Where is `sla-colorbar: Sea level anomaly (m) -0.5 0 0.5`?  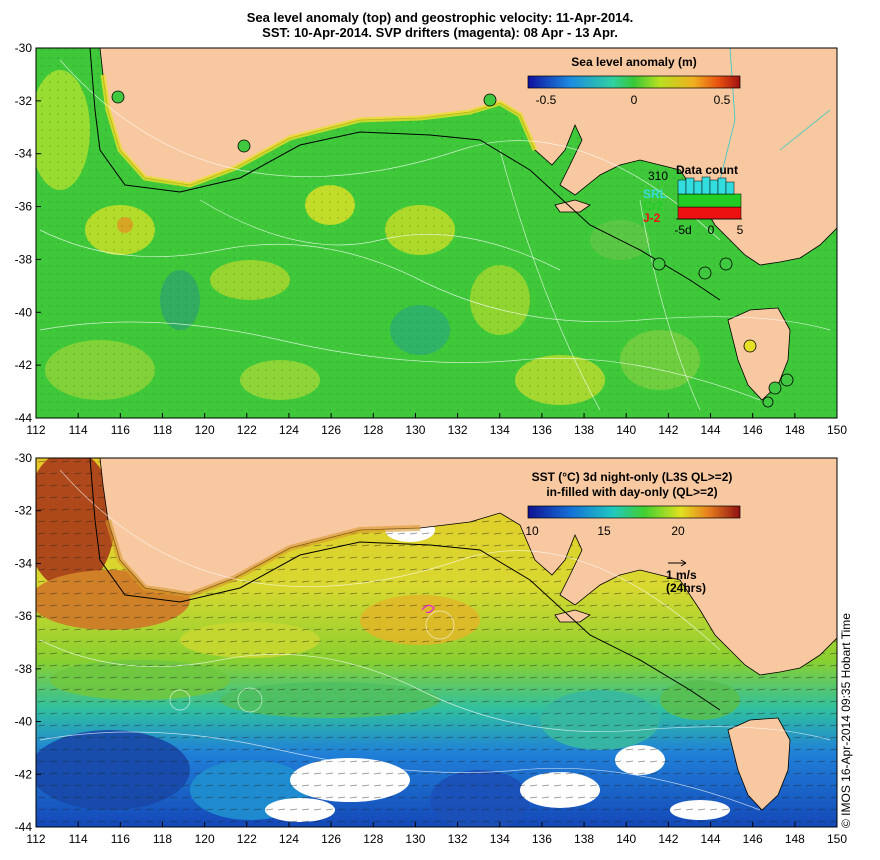
sla-colorbar: Sea level anomaly (m) -0.5 0 0.5 is located at coordinates (634, 81).